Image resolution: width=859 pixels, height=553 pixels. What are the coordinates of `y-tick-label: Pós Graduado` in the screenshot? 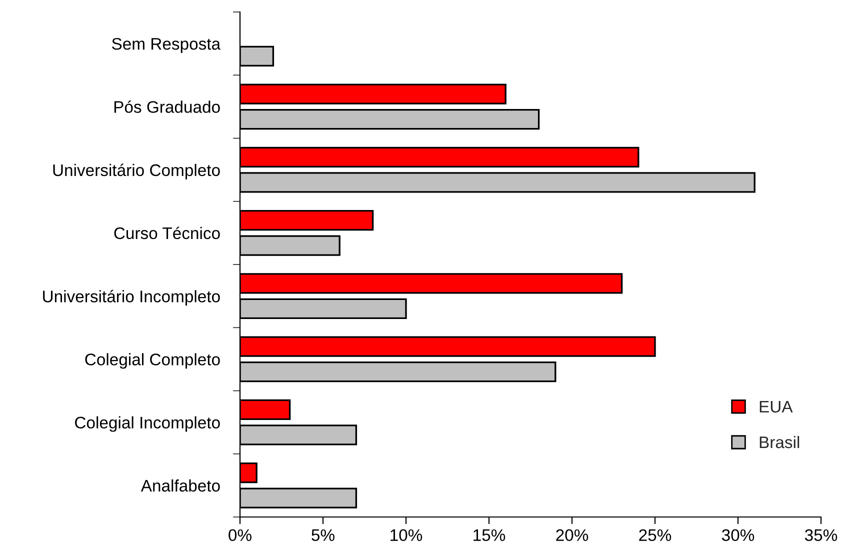 It's located at (167, 106).